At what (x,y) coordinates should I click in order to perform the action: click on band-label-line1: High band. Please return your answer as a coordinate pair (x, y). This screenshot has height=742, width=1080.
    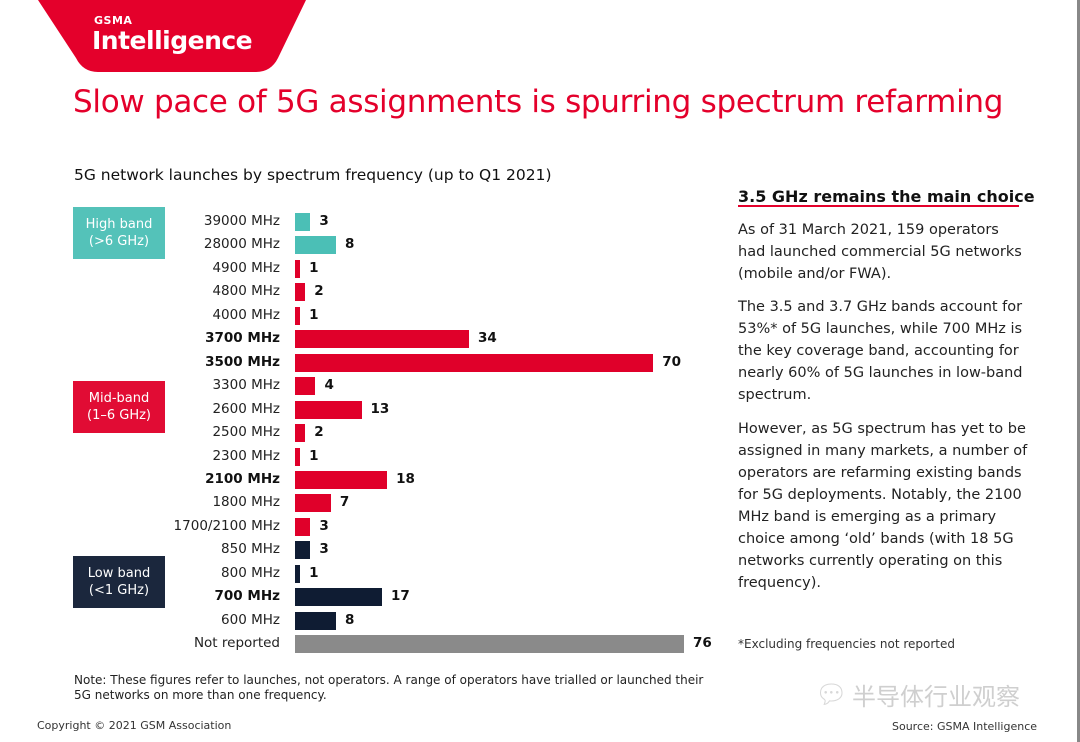
    Looking at the image, I should click on (119, 224).